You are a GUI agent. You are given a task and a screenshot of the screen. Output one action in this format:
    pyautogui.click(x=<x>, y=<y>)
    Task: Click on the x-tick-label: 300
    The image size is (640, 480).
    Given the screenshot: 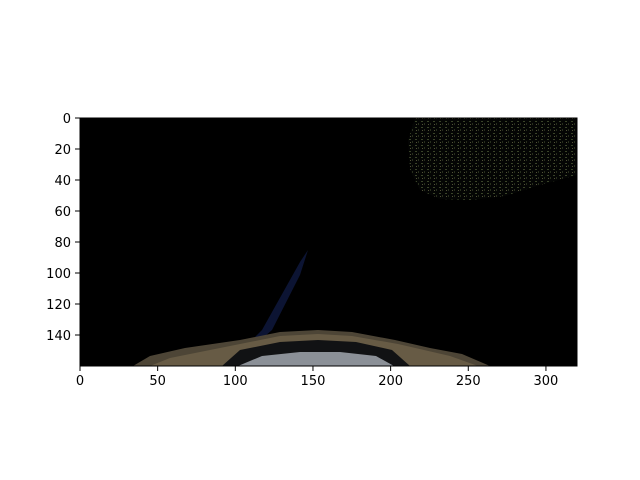 What is the action you would take?
    pyautogui.click(x=546, y=381)
    